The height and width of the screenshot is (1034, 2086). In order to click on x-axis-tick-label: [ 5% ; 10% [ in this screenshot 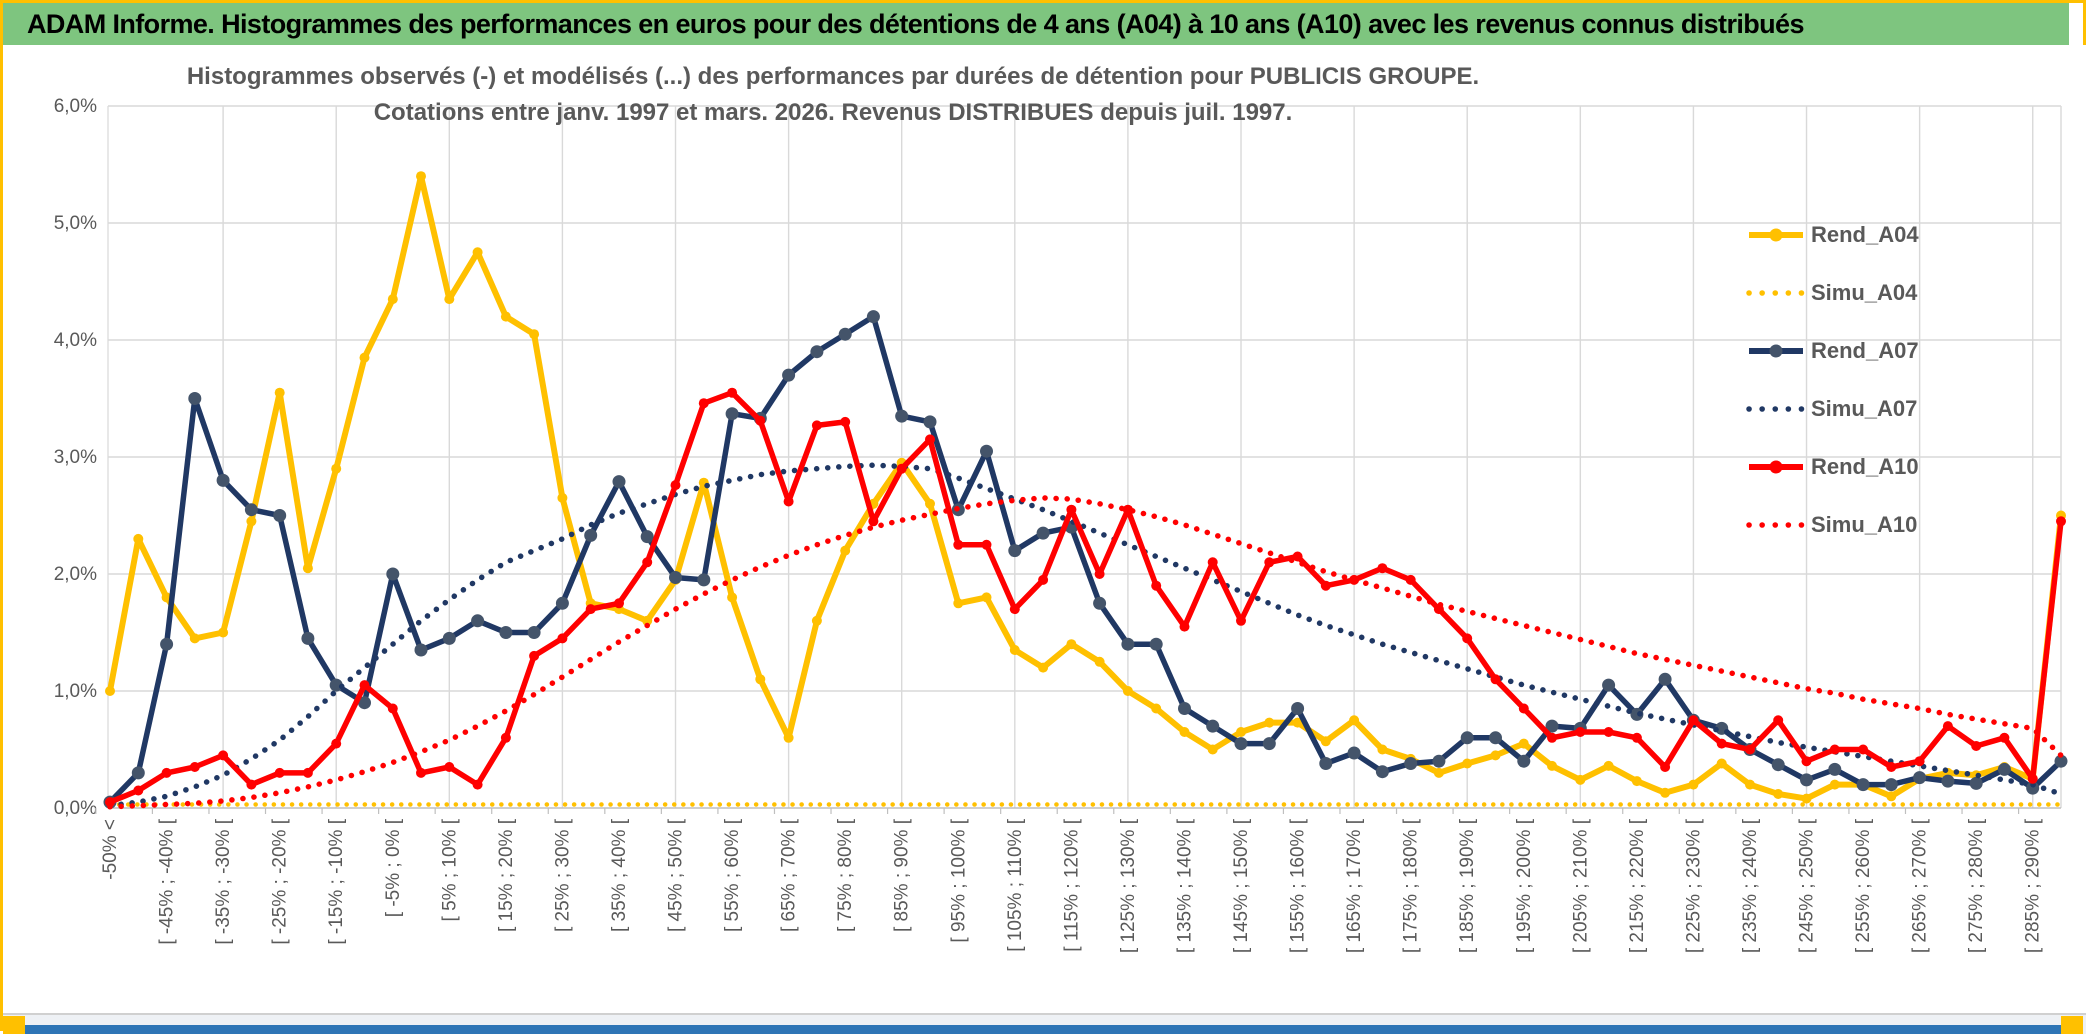, I will do `click(449, 869)`.